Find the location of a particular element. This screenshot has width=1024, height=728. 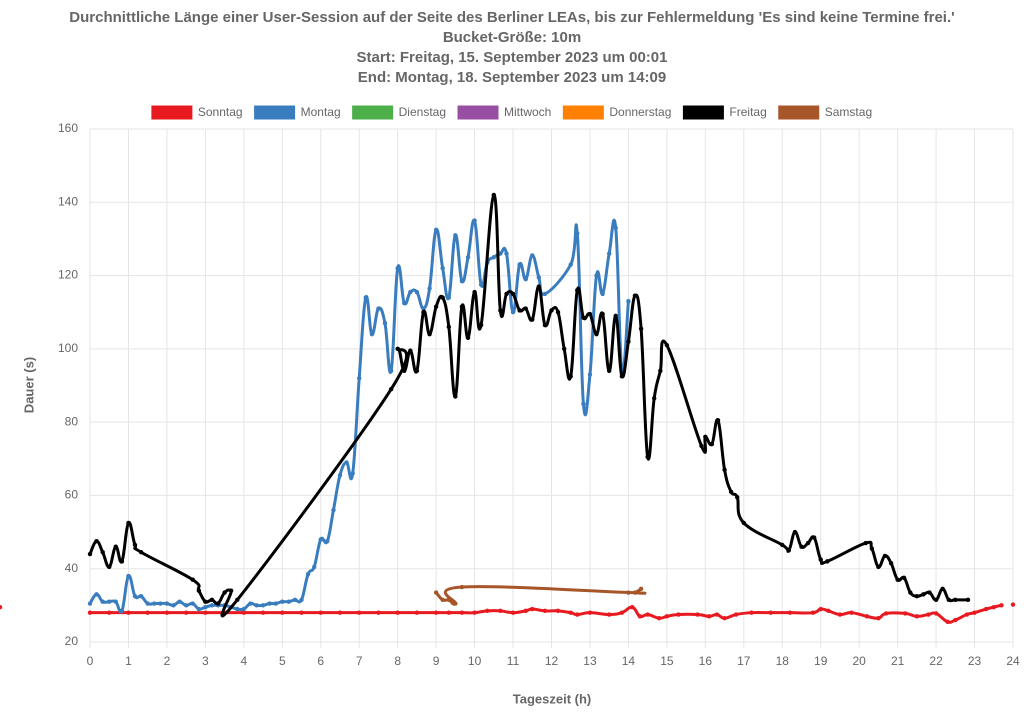

y-tick-label: 40 is located at coordinates (72, 568).